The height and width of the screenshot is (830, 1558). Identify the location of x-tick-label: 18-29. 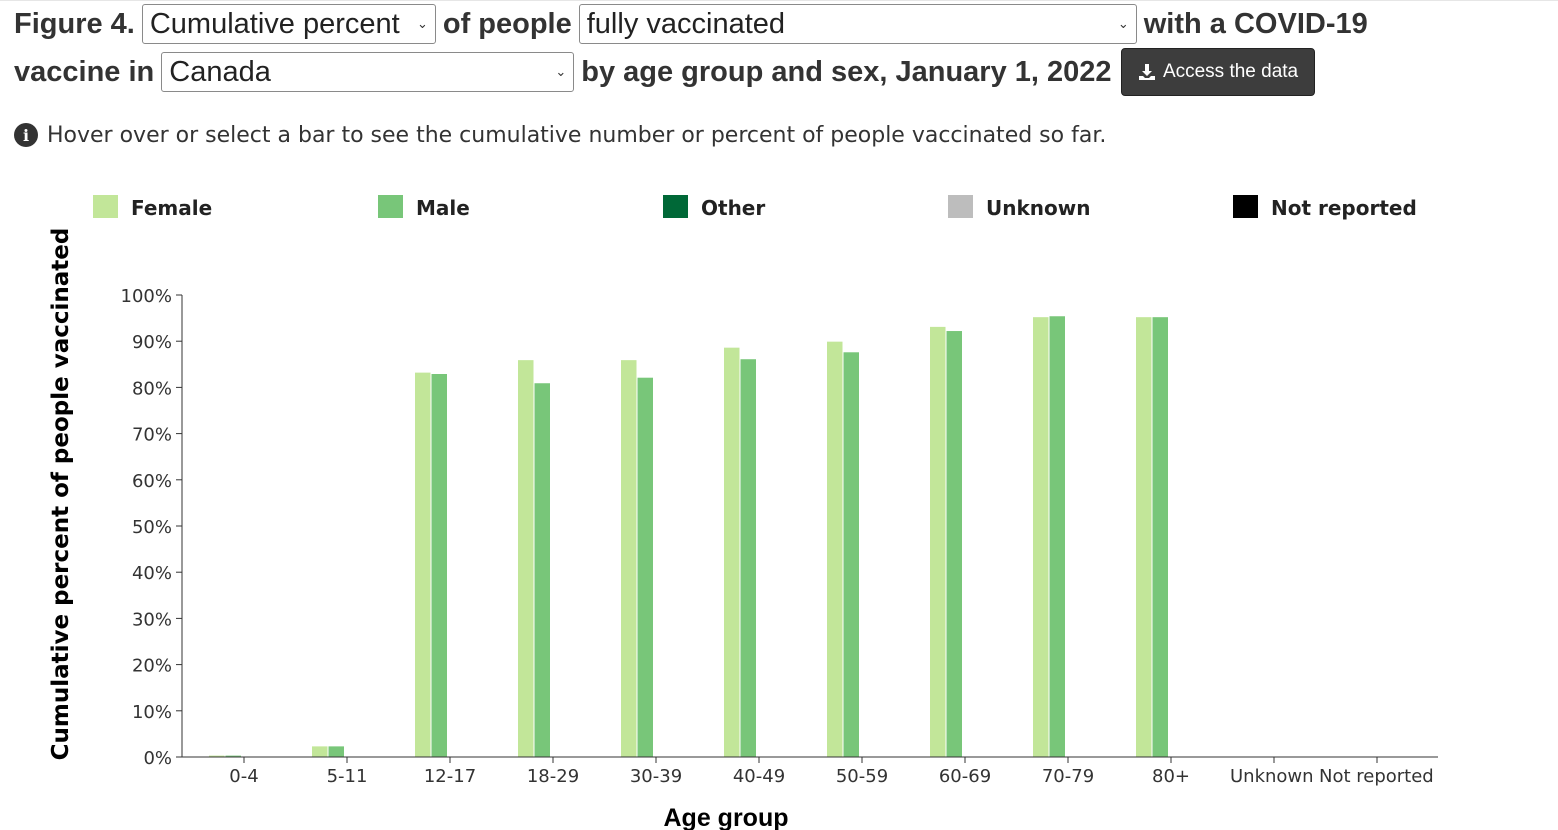
(553, 776).